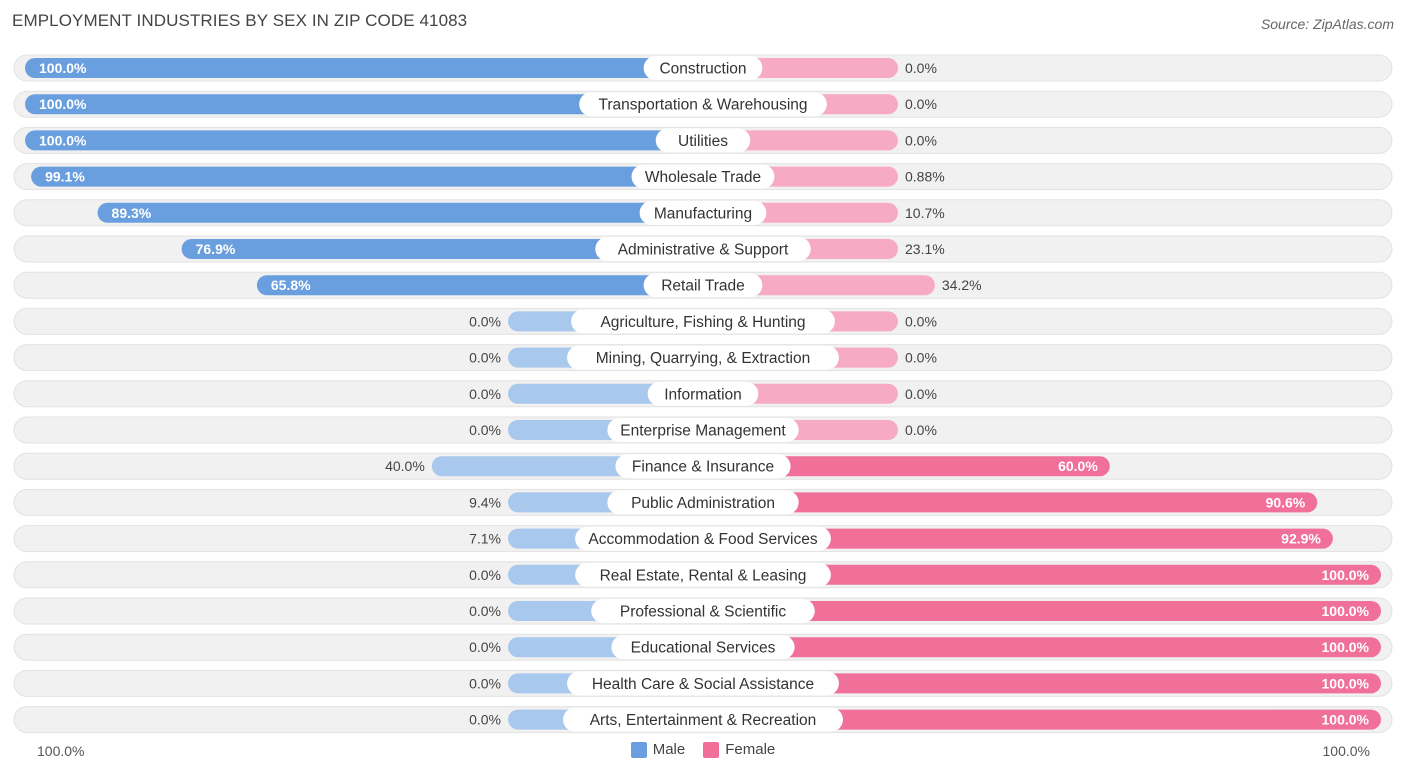 This screenshot has height=776, width=1406. I want to click on category-label: Mining, Quarrying, & Extraction, so click(703, 358).